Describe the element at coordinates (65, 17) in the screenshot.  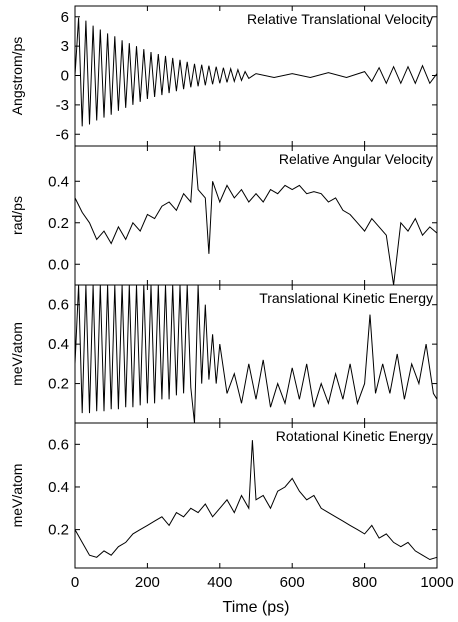
I see `y-tick-label: 6` at that location.